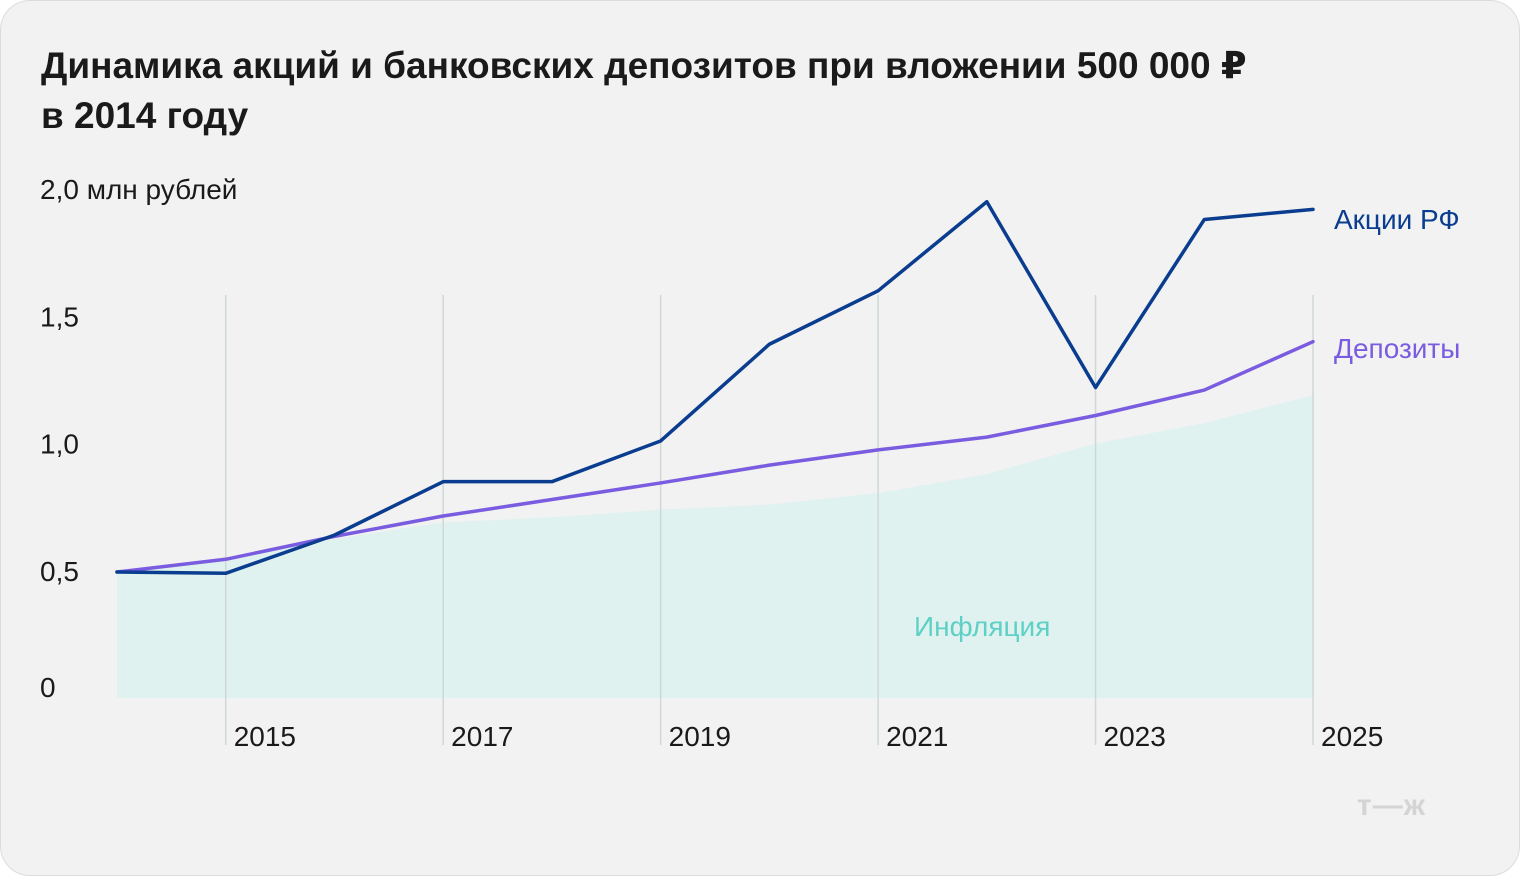  What do you see at coordinates (1391, 805) in the screenshot?
I see `tj-logo: т—ж` at bounding box center [1391, 805].